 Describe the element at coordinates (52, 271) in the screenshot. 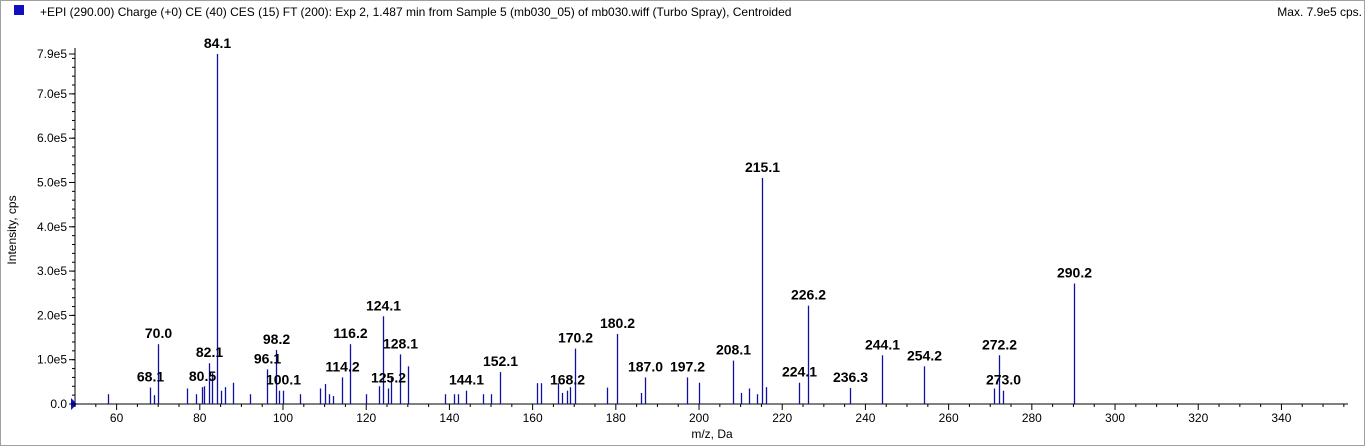

I see `y-tick-label: 3.0e5` at that location.